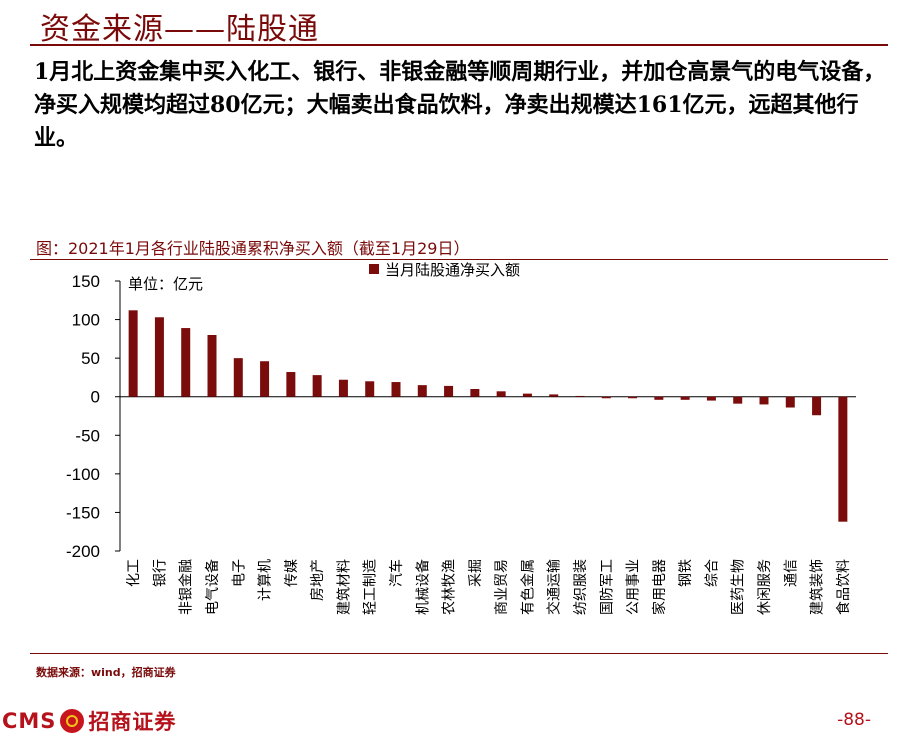 Image resolution: width=905 pixels, height=736 pixels. Describe the element at coordinates (72, 721) in the screenshot. I see `logo-mark-icon` at that location.